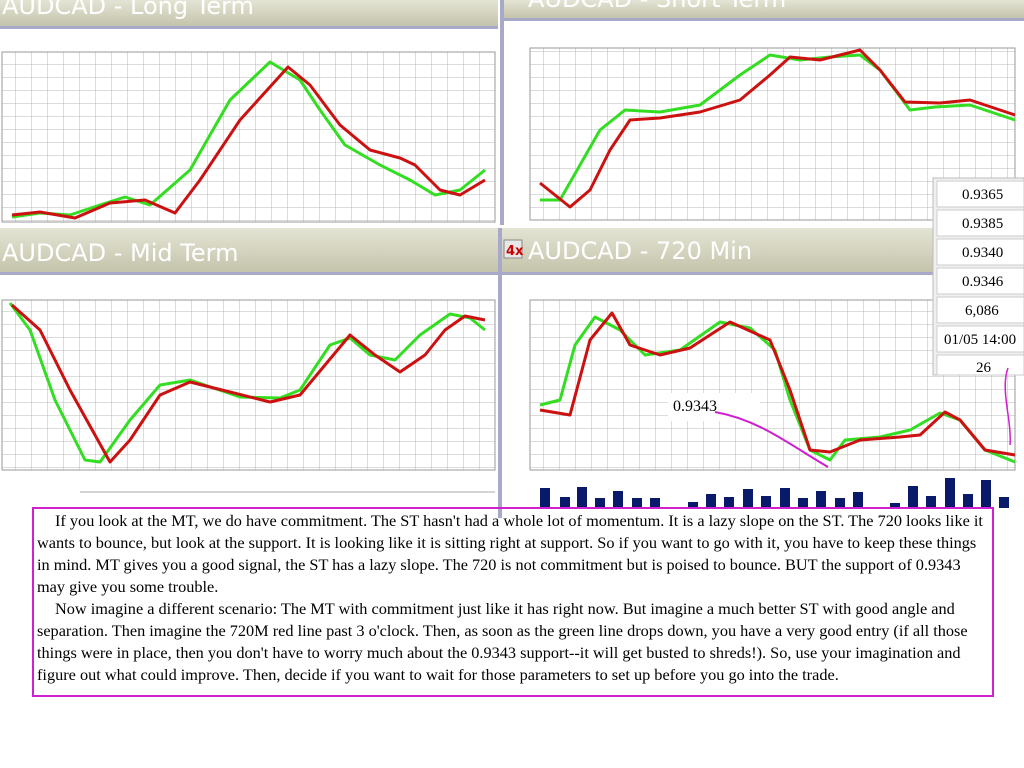 This screenshot has width=1024, height=768. I want to click on window-icon, so click(513, 249).